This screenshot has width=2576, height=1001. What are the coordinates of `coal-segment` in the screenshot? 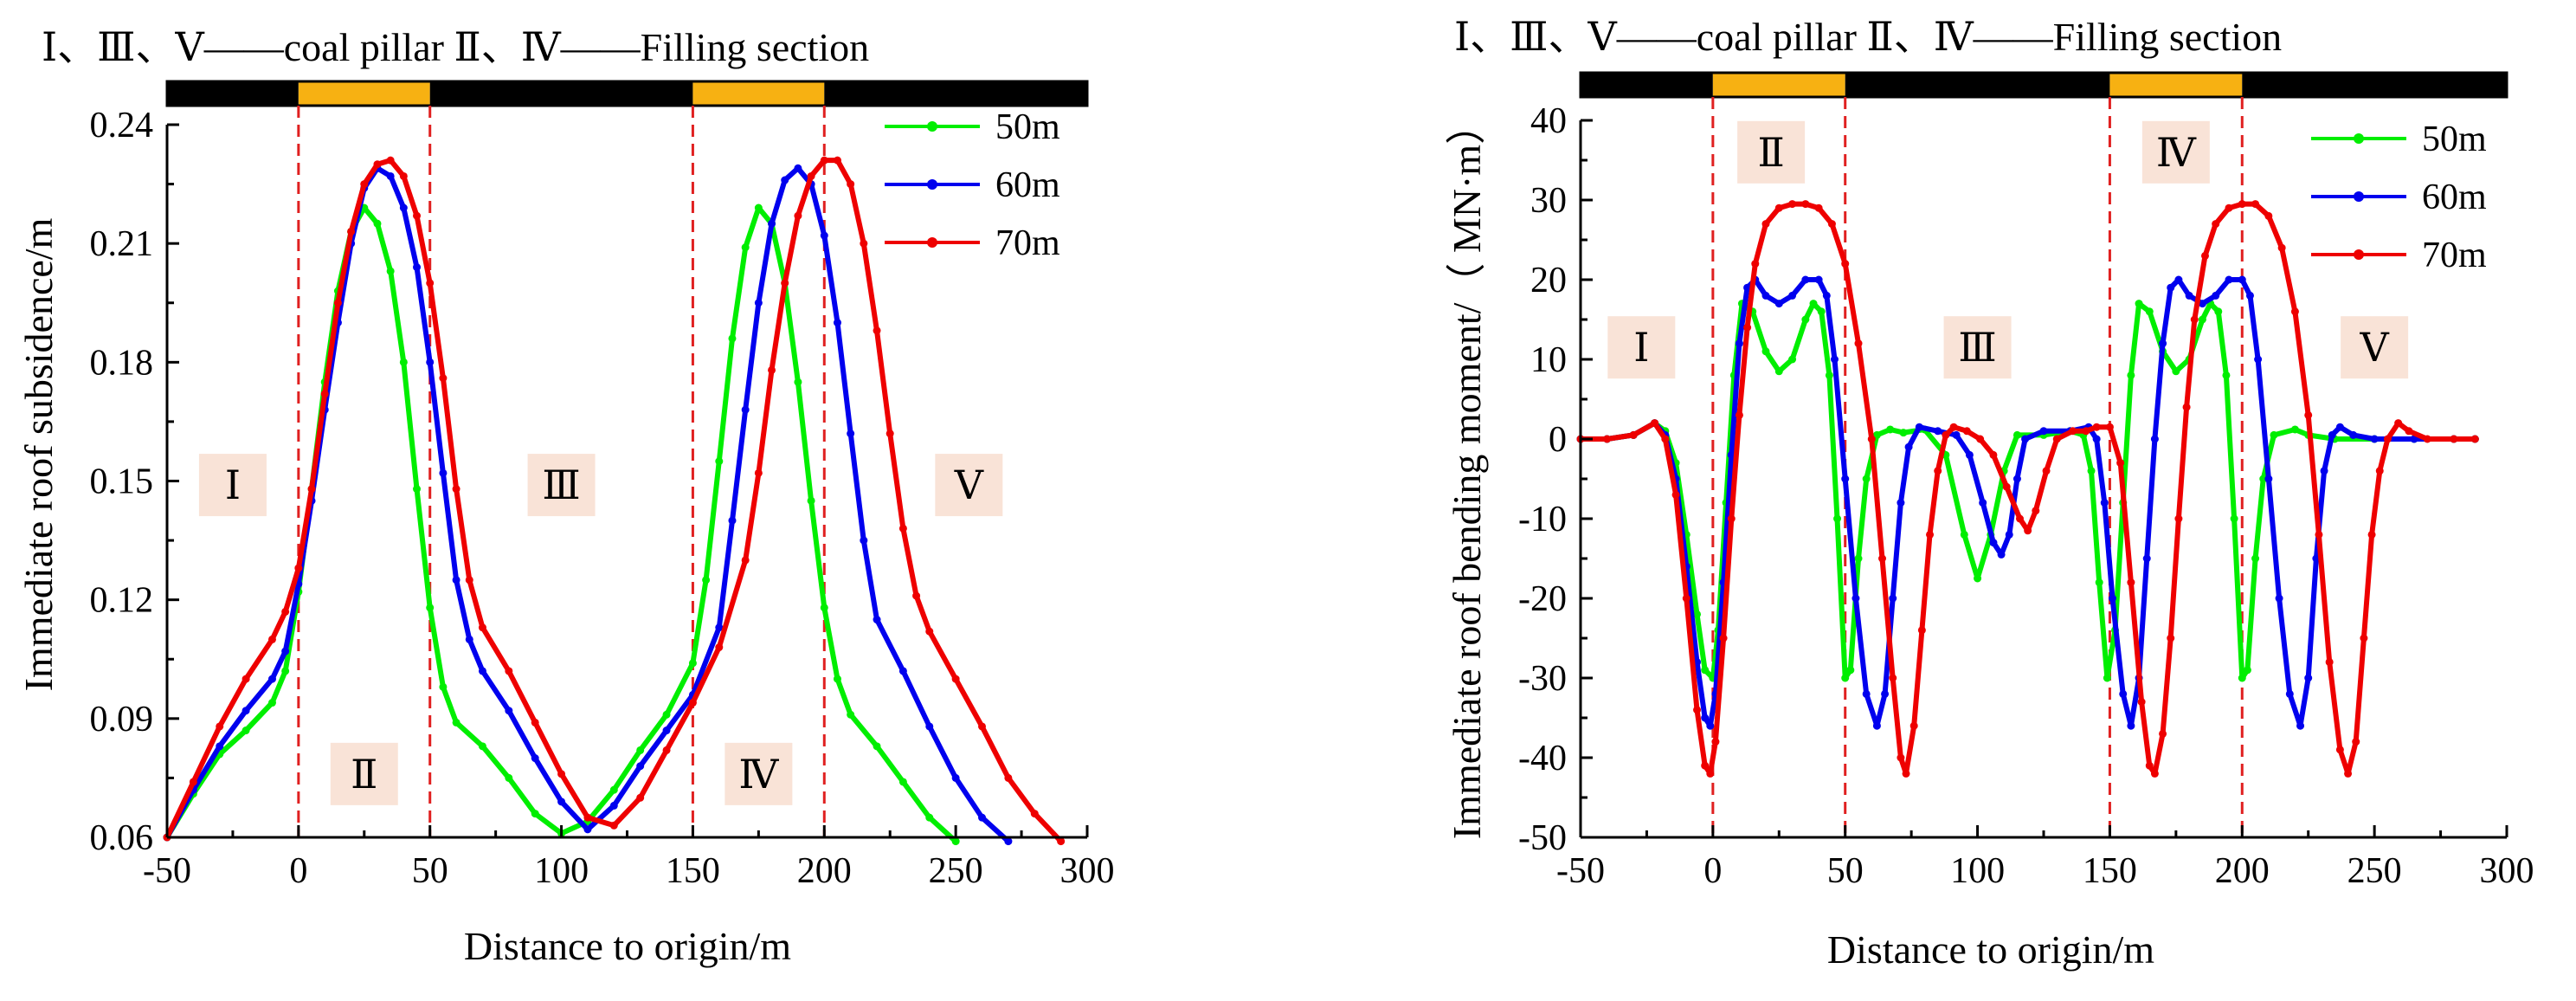 It's located at (955, 93).